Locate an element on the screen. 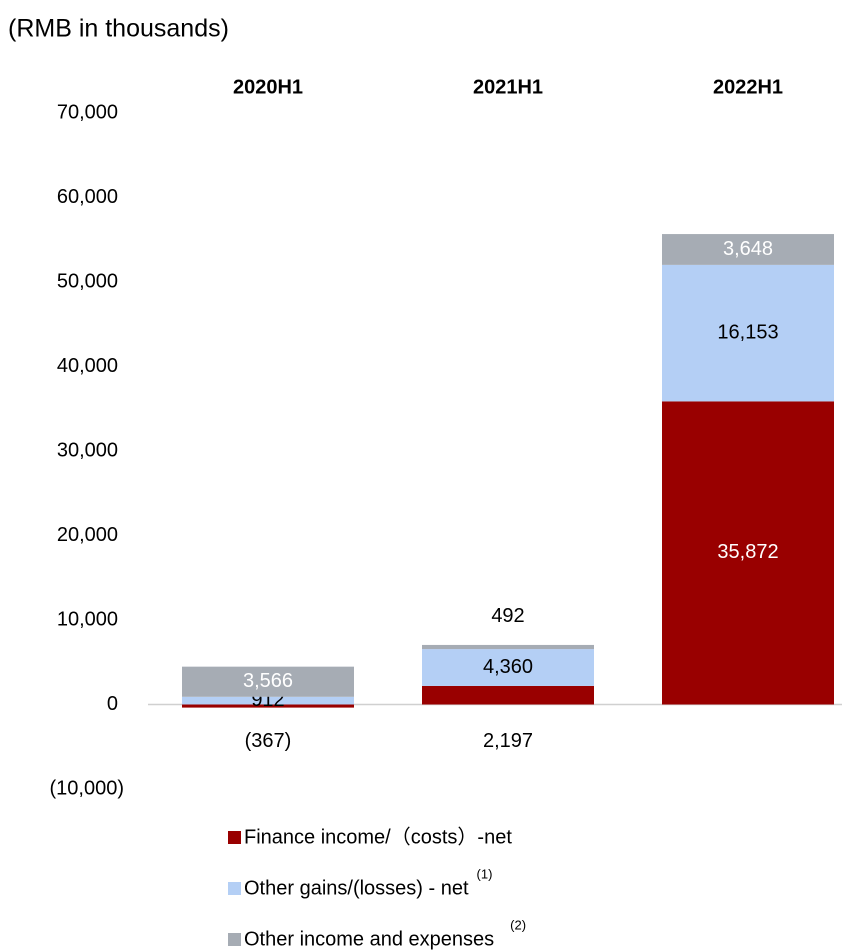  data-label: 35,872 is located at coordinates (747, 552).